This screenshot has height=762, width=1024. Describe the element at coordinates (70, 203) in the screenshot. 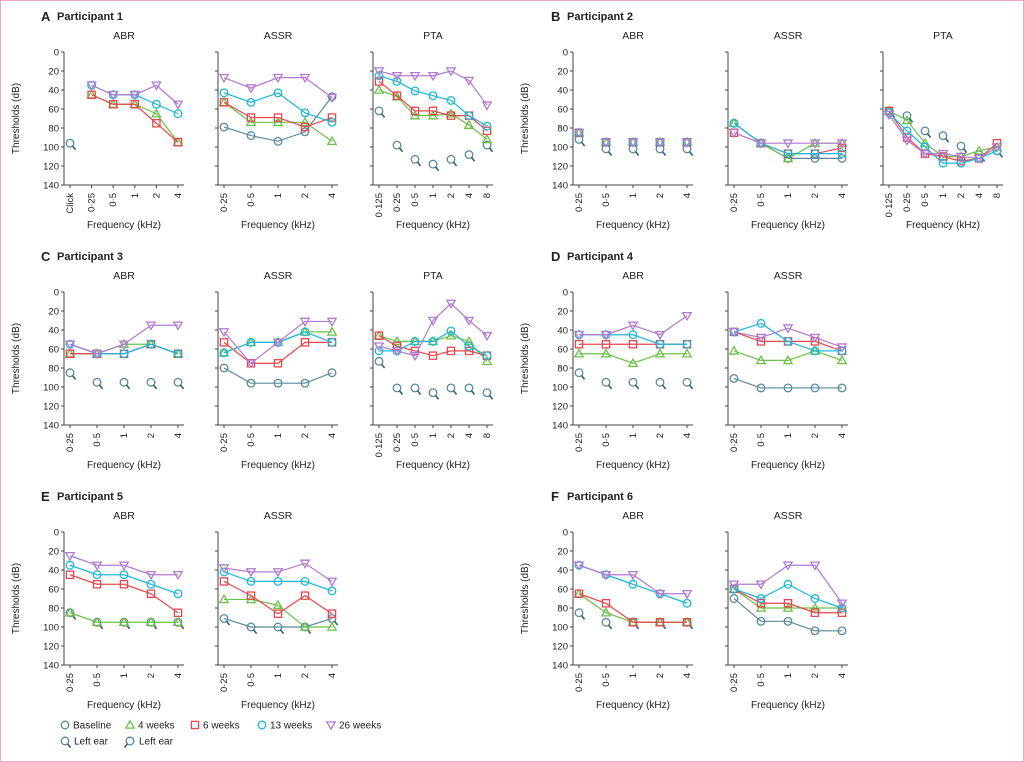

I see `x-tick-label: Click` at that location.